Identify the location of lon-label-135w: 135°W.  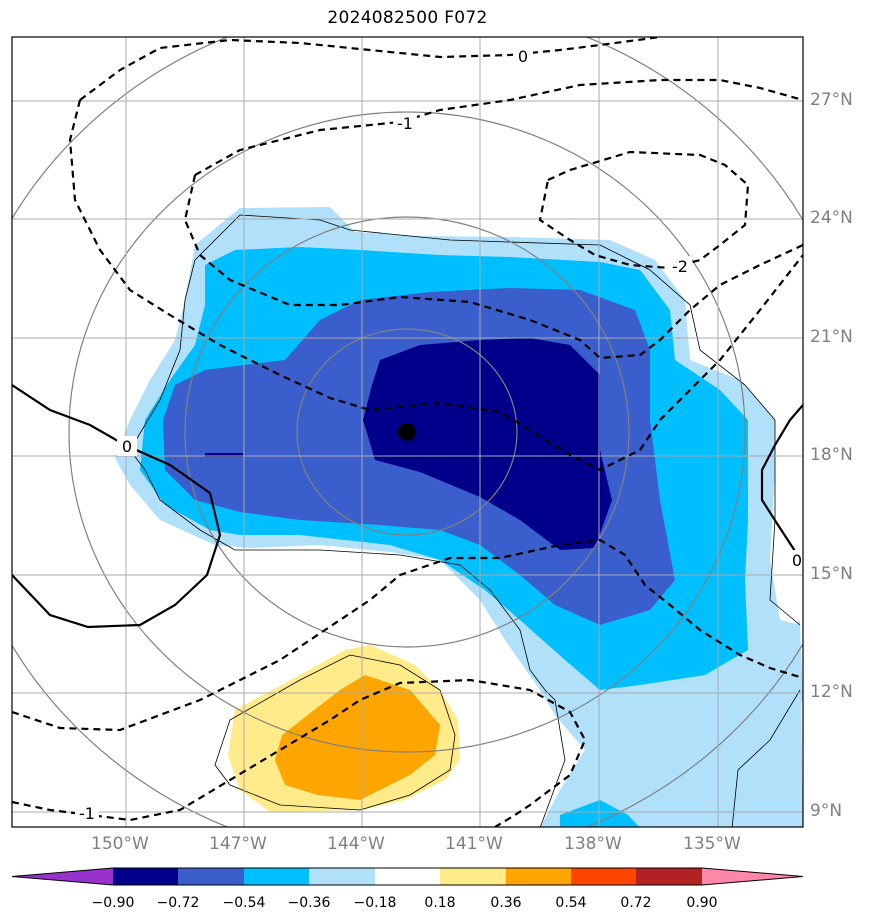
(712, 844).